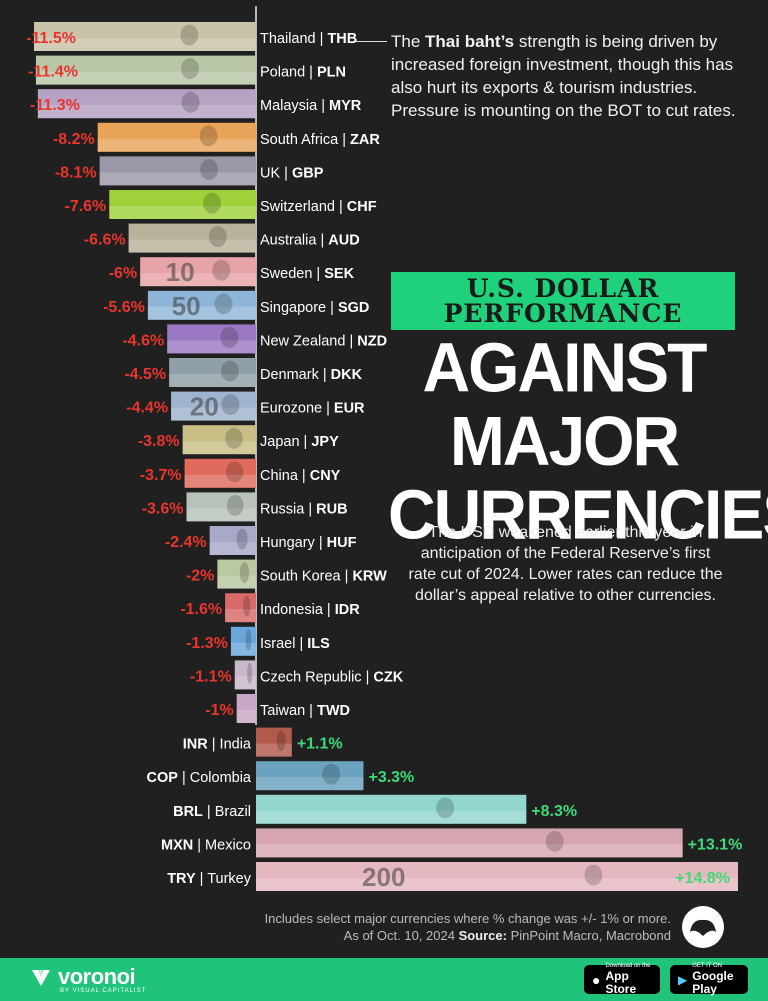  I want to click on banknote-krw, so click(236, 574).